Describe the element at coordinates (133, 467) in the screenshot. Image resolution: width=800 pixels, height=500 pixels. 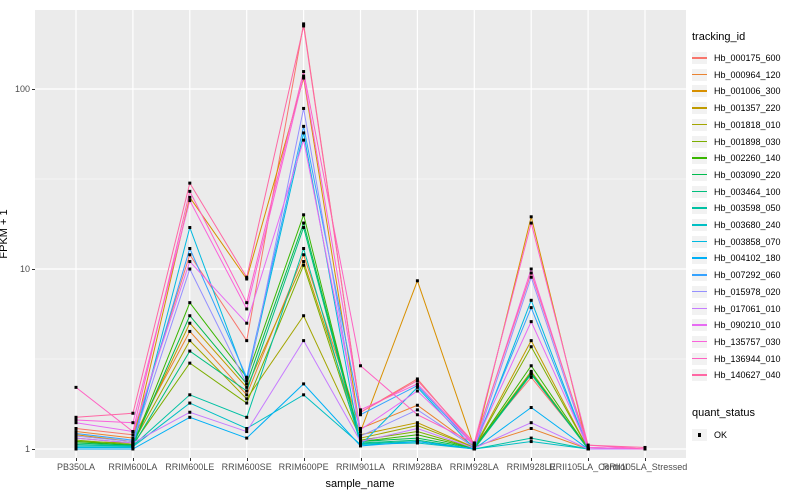
I see `x-tick-label-RRIM600LA: RRIM600LA` at that location.